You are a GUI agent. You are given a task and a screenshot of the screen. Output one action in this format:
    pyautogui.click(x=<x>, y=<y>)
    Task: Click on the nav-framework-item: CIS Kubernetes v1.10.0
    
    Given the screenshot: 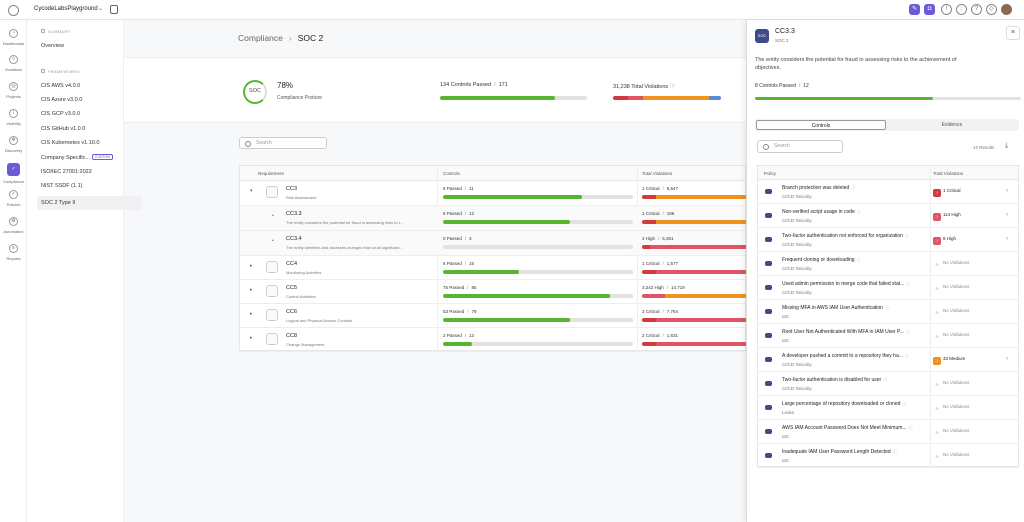 What is the action you would take?
    pyautogui.click(x=70, y=143)
    